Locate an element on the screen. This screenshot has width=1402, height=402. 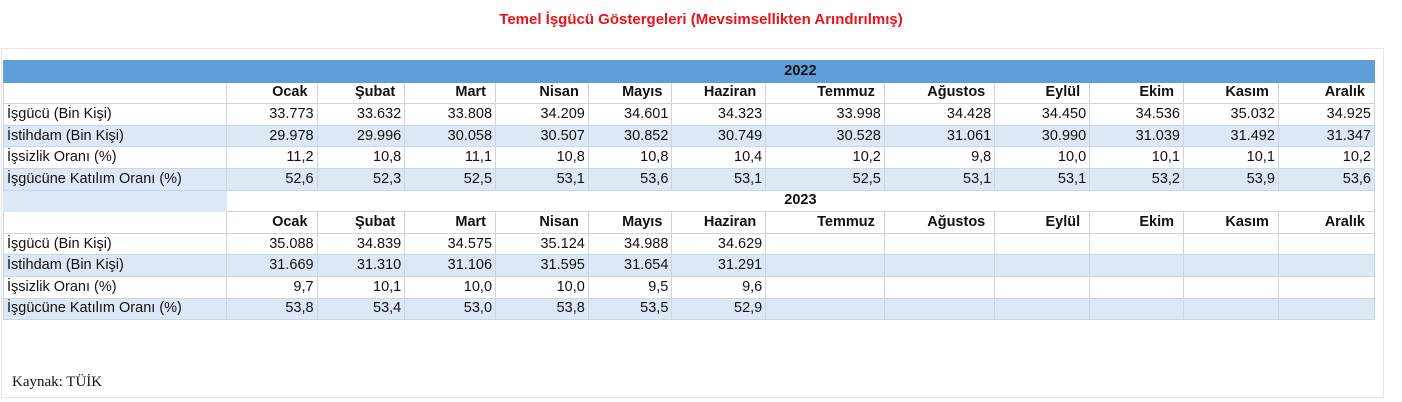
row-label: İşsizlik Oranı (%) is located at coordinates (115, 287).